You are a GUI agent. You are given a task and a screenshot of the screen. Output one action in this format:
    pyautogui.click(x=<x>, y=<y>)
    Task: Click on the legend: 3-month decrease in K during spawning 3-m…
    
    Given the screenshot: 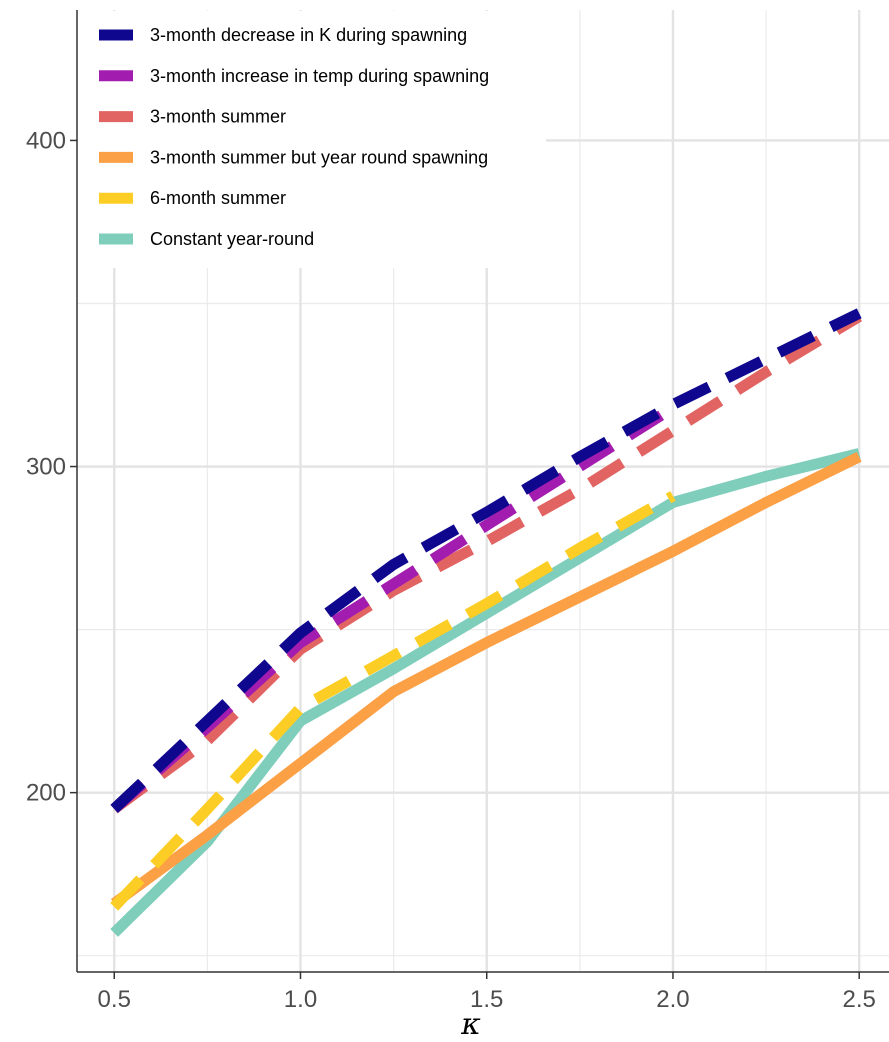 What is the action you would take?
    pyautogui.click(x=312, y=139)
    